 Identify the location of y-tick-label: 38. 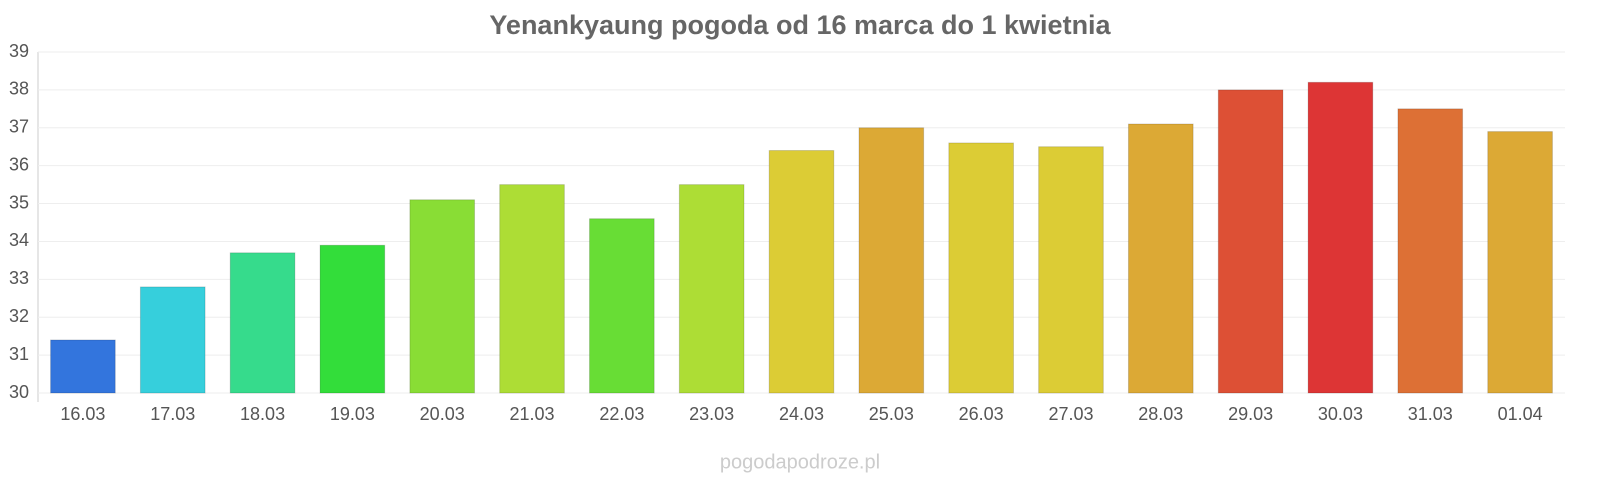
(19, 89).